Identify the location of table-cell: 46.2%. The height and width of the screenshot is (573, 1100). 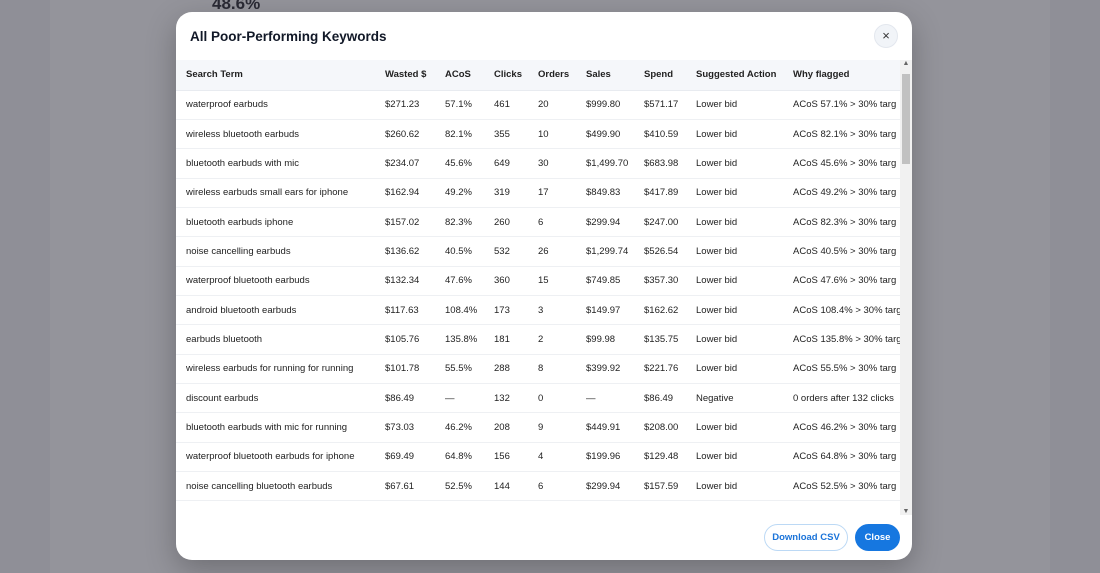
(469, 427).